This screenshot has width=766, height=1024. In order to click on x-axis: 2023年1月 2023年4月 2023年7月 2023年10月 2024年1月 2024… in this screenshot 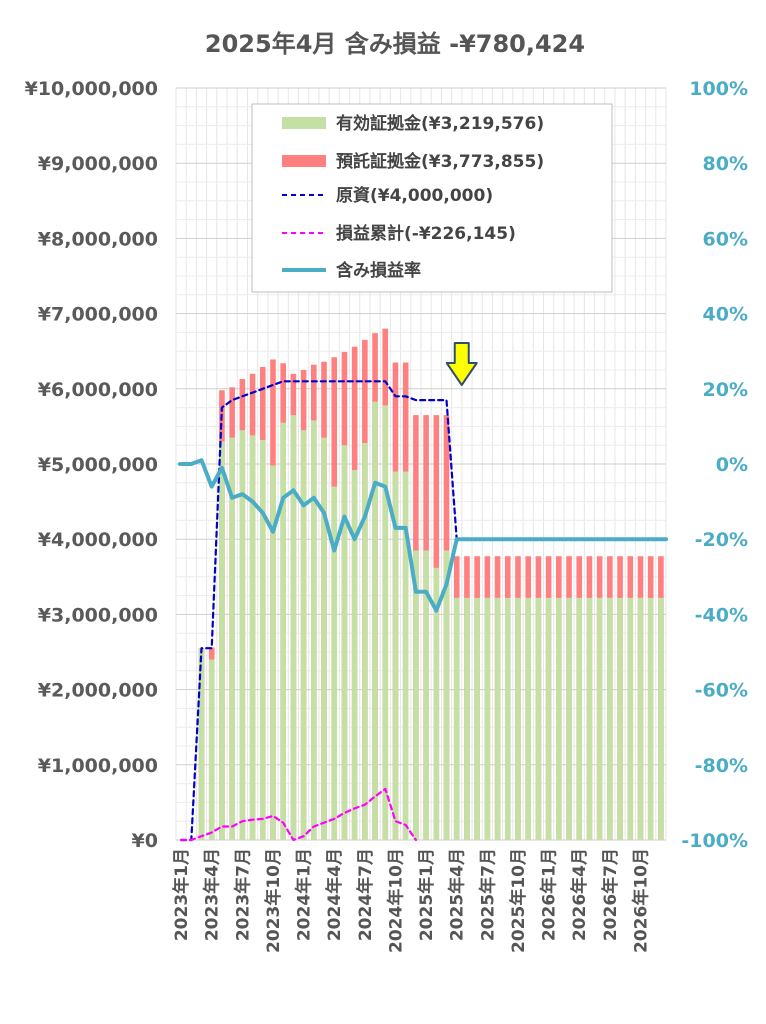, I will do `click(411, 900)`.